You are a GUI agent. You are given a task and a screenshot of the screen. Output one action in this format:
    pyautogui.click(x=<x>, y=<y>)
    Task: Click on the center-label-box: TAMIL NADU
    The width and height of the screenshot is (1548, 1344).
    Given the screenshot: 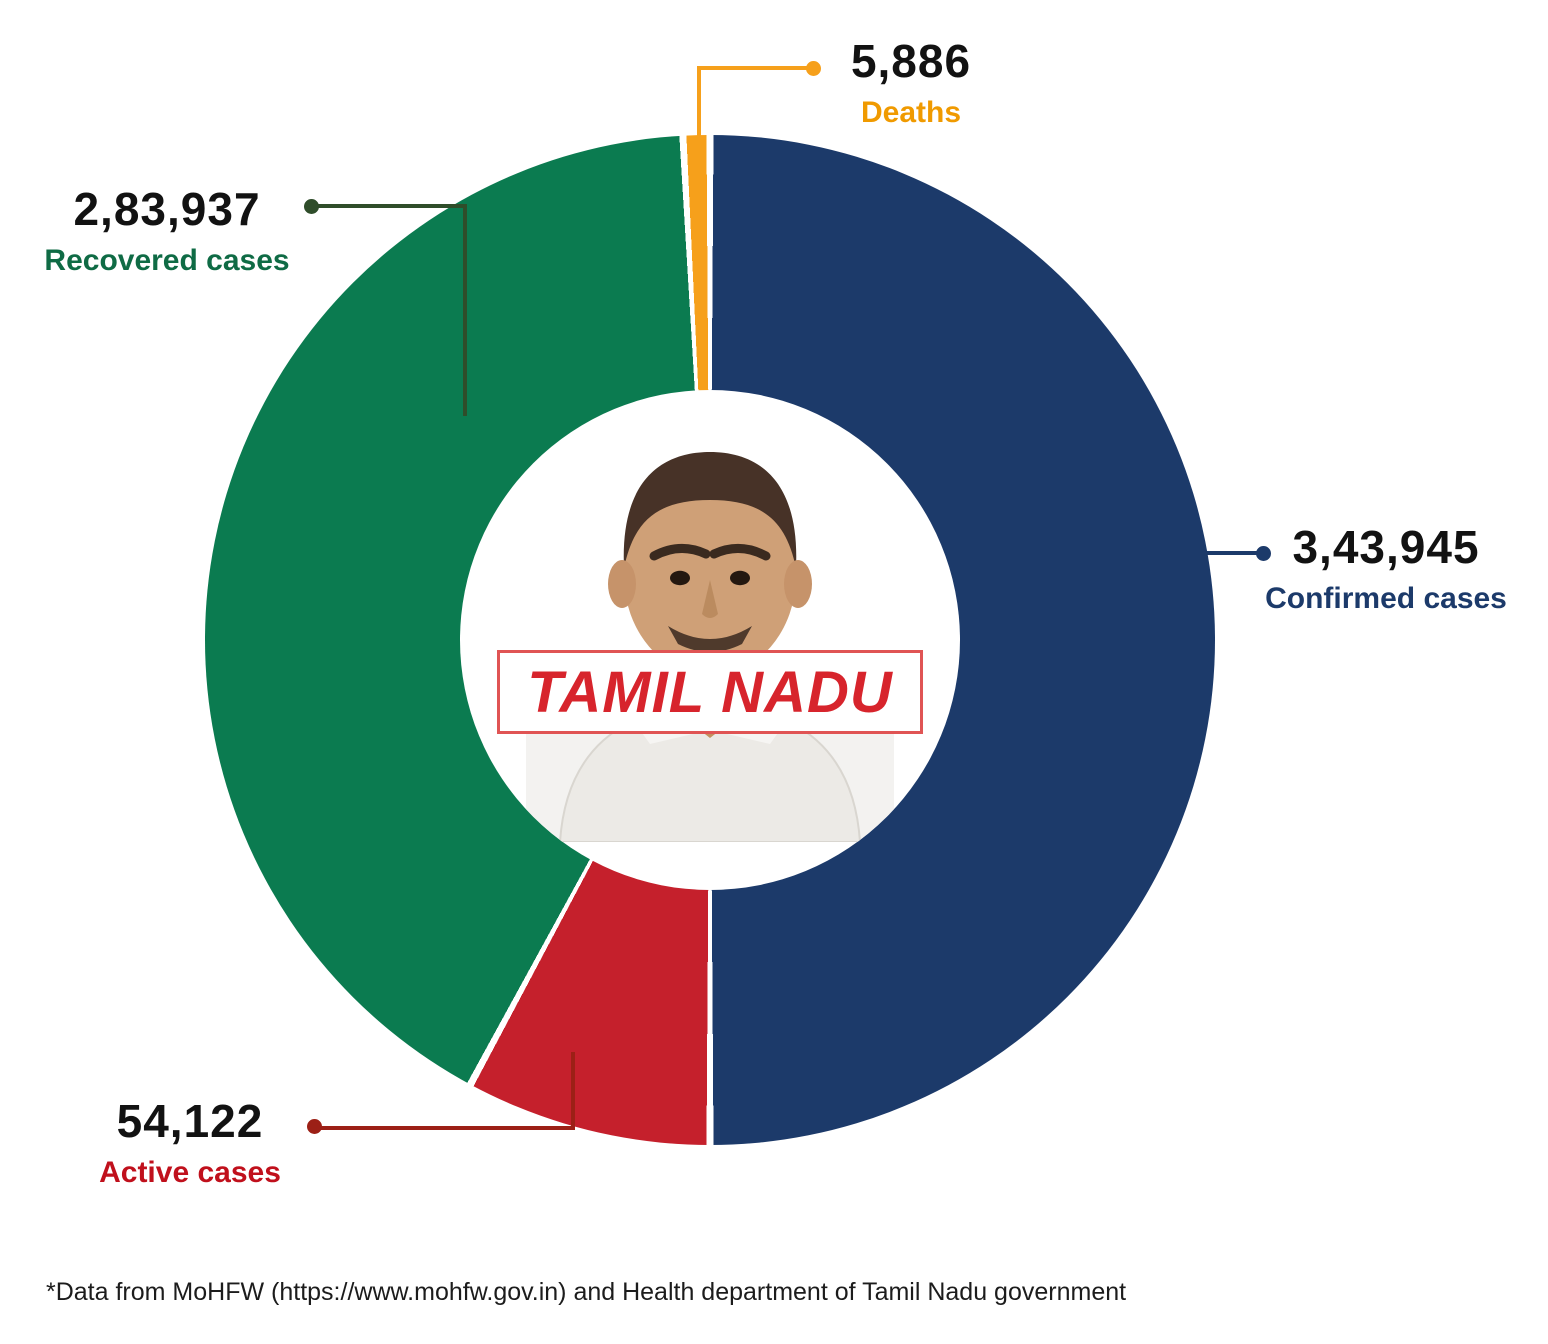 What is the action you would take?
    pyautogui.click(x=710, y=692)
    